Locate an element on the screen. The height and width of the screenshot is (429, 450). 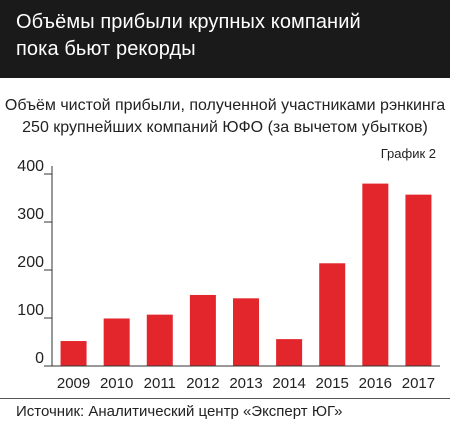
bar-2015 is located at coordinates (332, 314).